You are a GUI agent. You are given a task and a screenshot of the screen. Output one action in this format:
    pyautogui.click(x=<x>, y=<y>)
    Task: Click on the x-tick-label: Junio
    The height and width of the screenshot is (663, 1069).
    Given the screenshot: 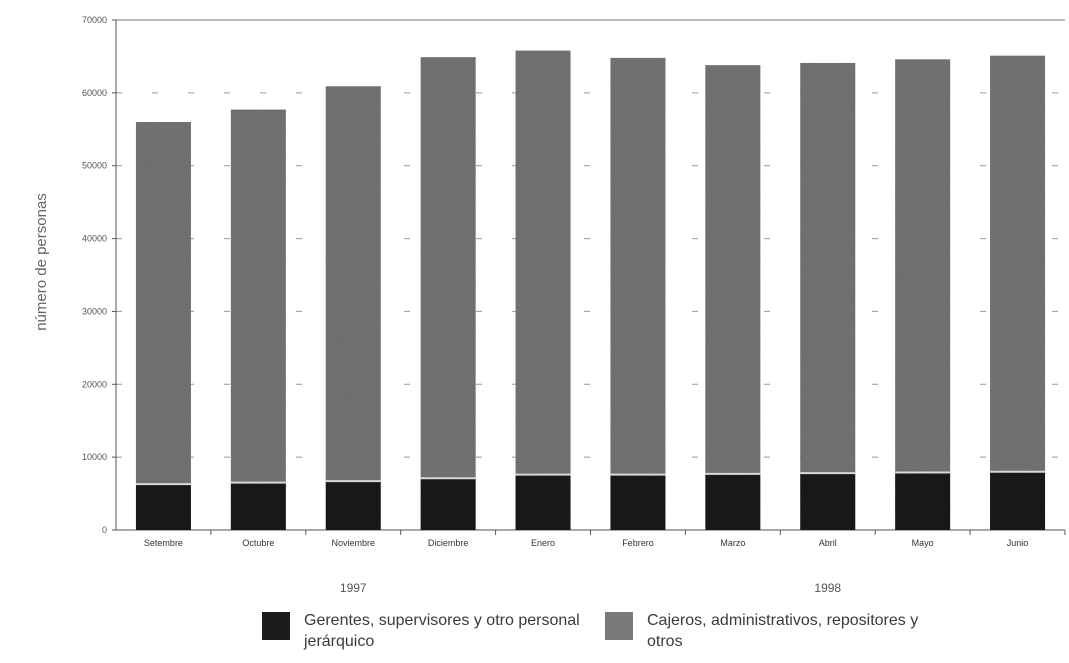 What is the action you would take?
    pyautogui.click(x=1018, y=543)
    